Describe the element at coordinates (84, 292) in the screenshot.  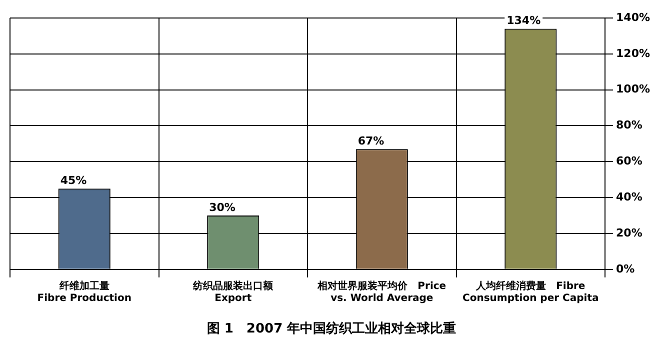
I see `x-tick-label: 纤维加工量 Fibre Production` at that location.